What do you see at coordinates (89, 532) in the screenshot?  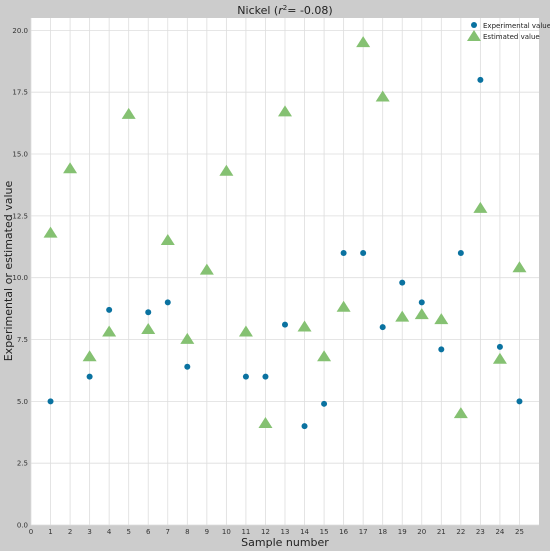 I see `x-tick-label: 3` at bounding box center [89, 532].